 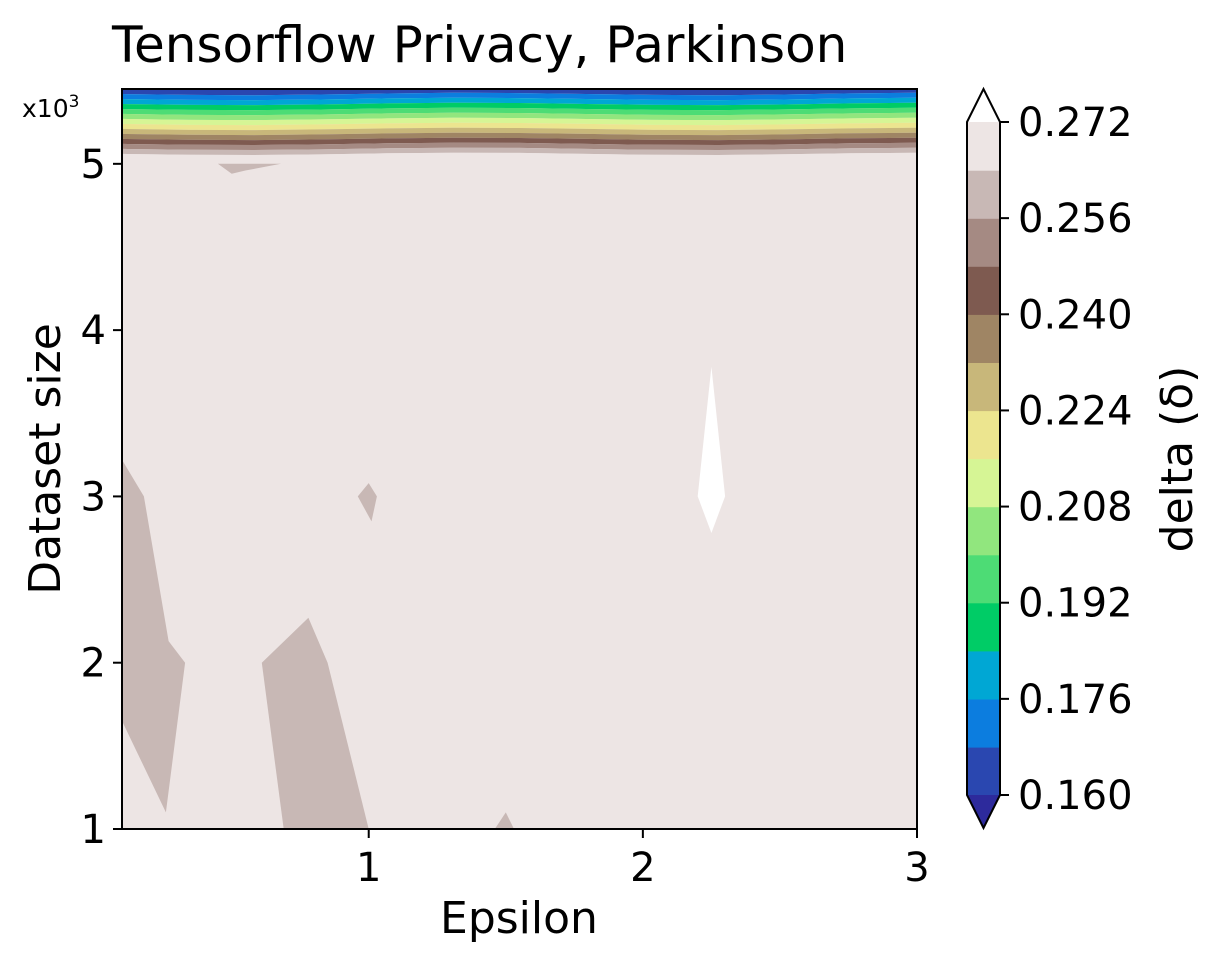 I want to click on colorbar: 0.160 0.176 0.192 0.208 0.224 0.240 0.256 0.272, so click(x=1049, y=458).